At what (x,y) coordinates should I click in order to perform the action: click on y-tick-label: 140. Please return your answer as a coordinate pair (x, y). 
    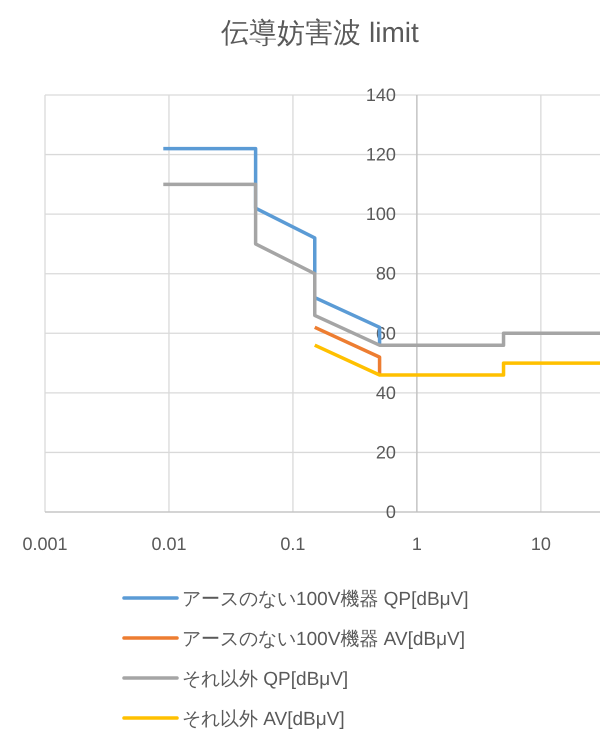
    Looking at the image, I should click on (381, 95).